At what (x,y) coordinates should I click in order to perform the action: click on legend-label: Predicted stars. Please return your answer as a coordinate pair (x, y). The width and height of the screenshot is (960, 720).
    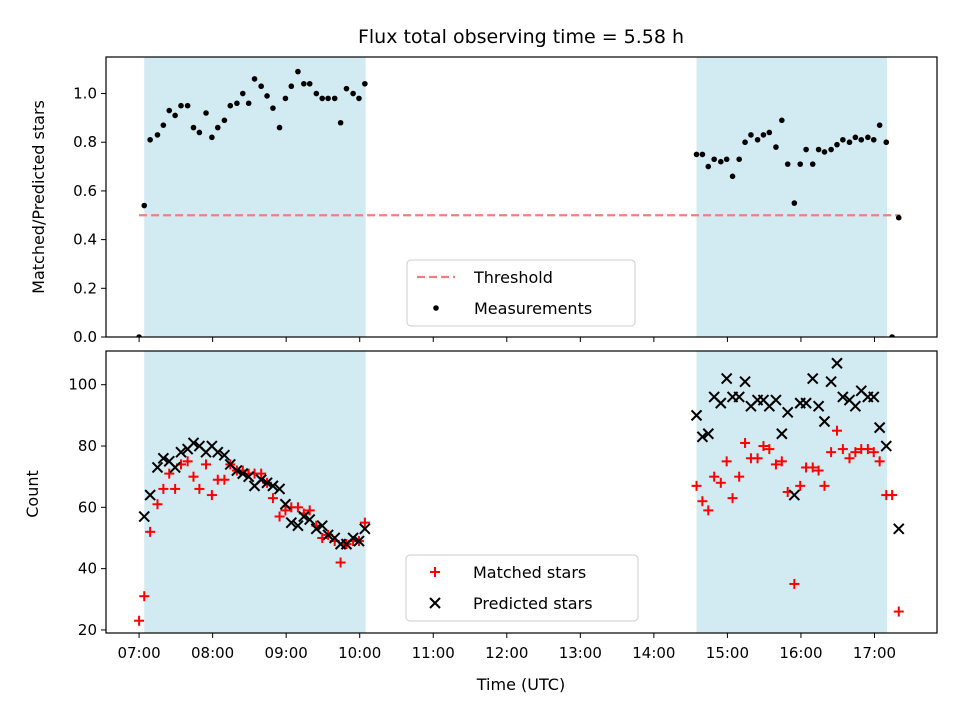
    Looking at the image, I should click on (533, 603).